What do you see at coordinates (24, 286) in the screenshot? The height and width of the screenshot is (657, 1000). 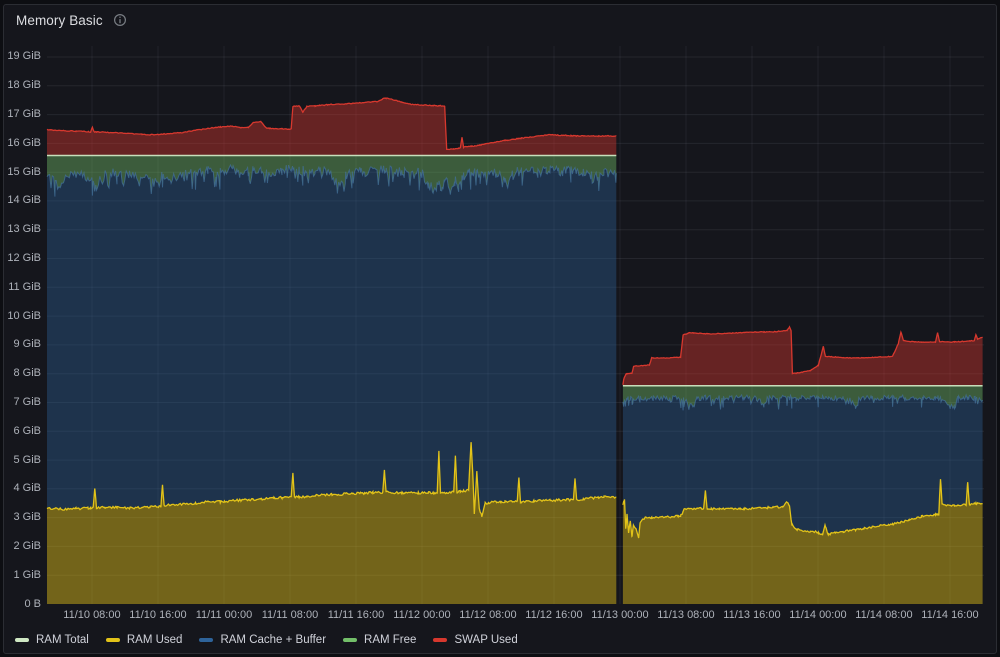 I see `y-tick-label: 11 GiB` at bounding box center [24, 286].